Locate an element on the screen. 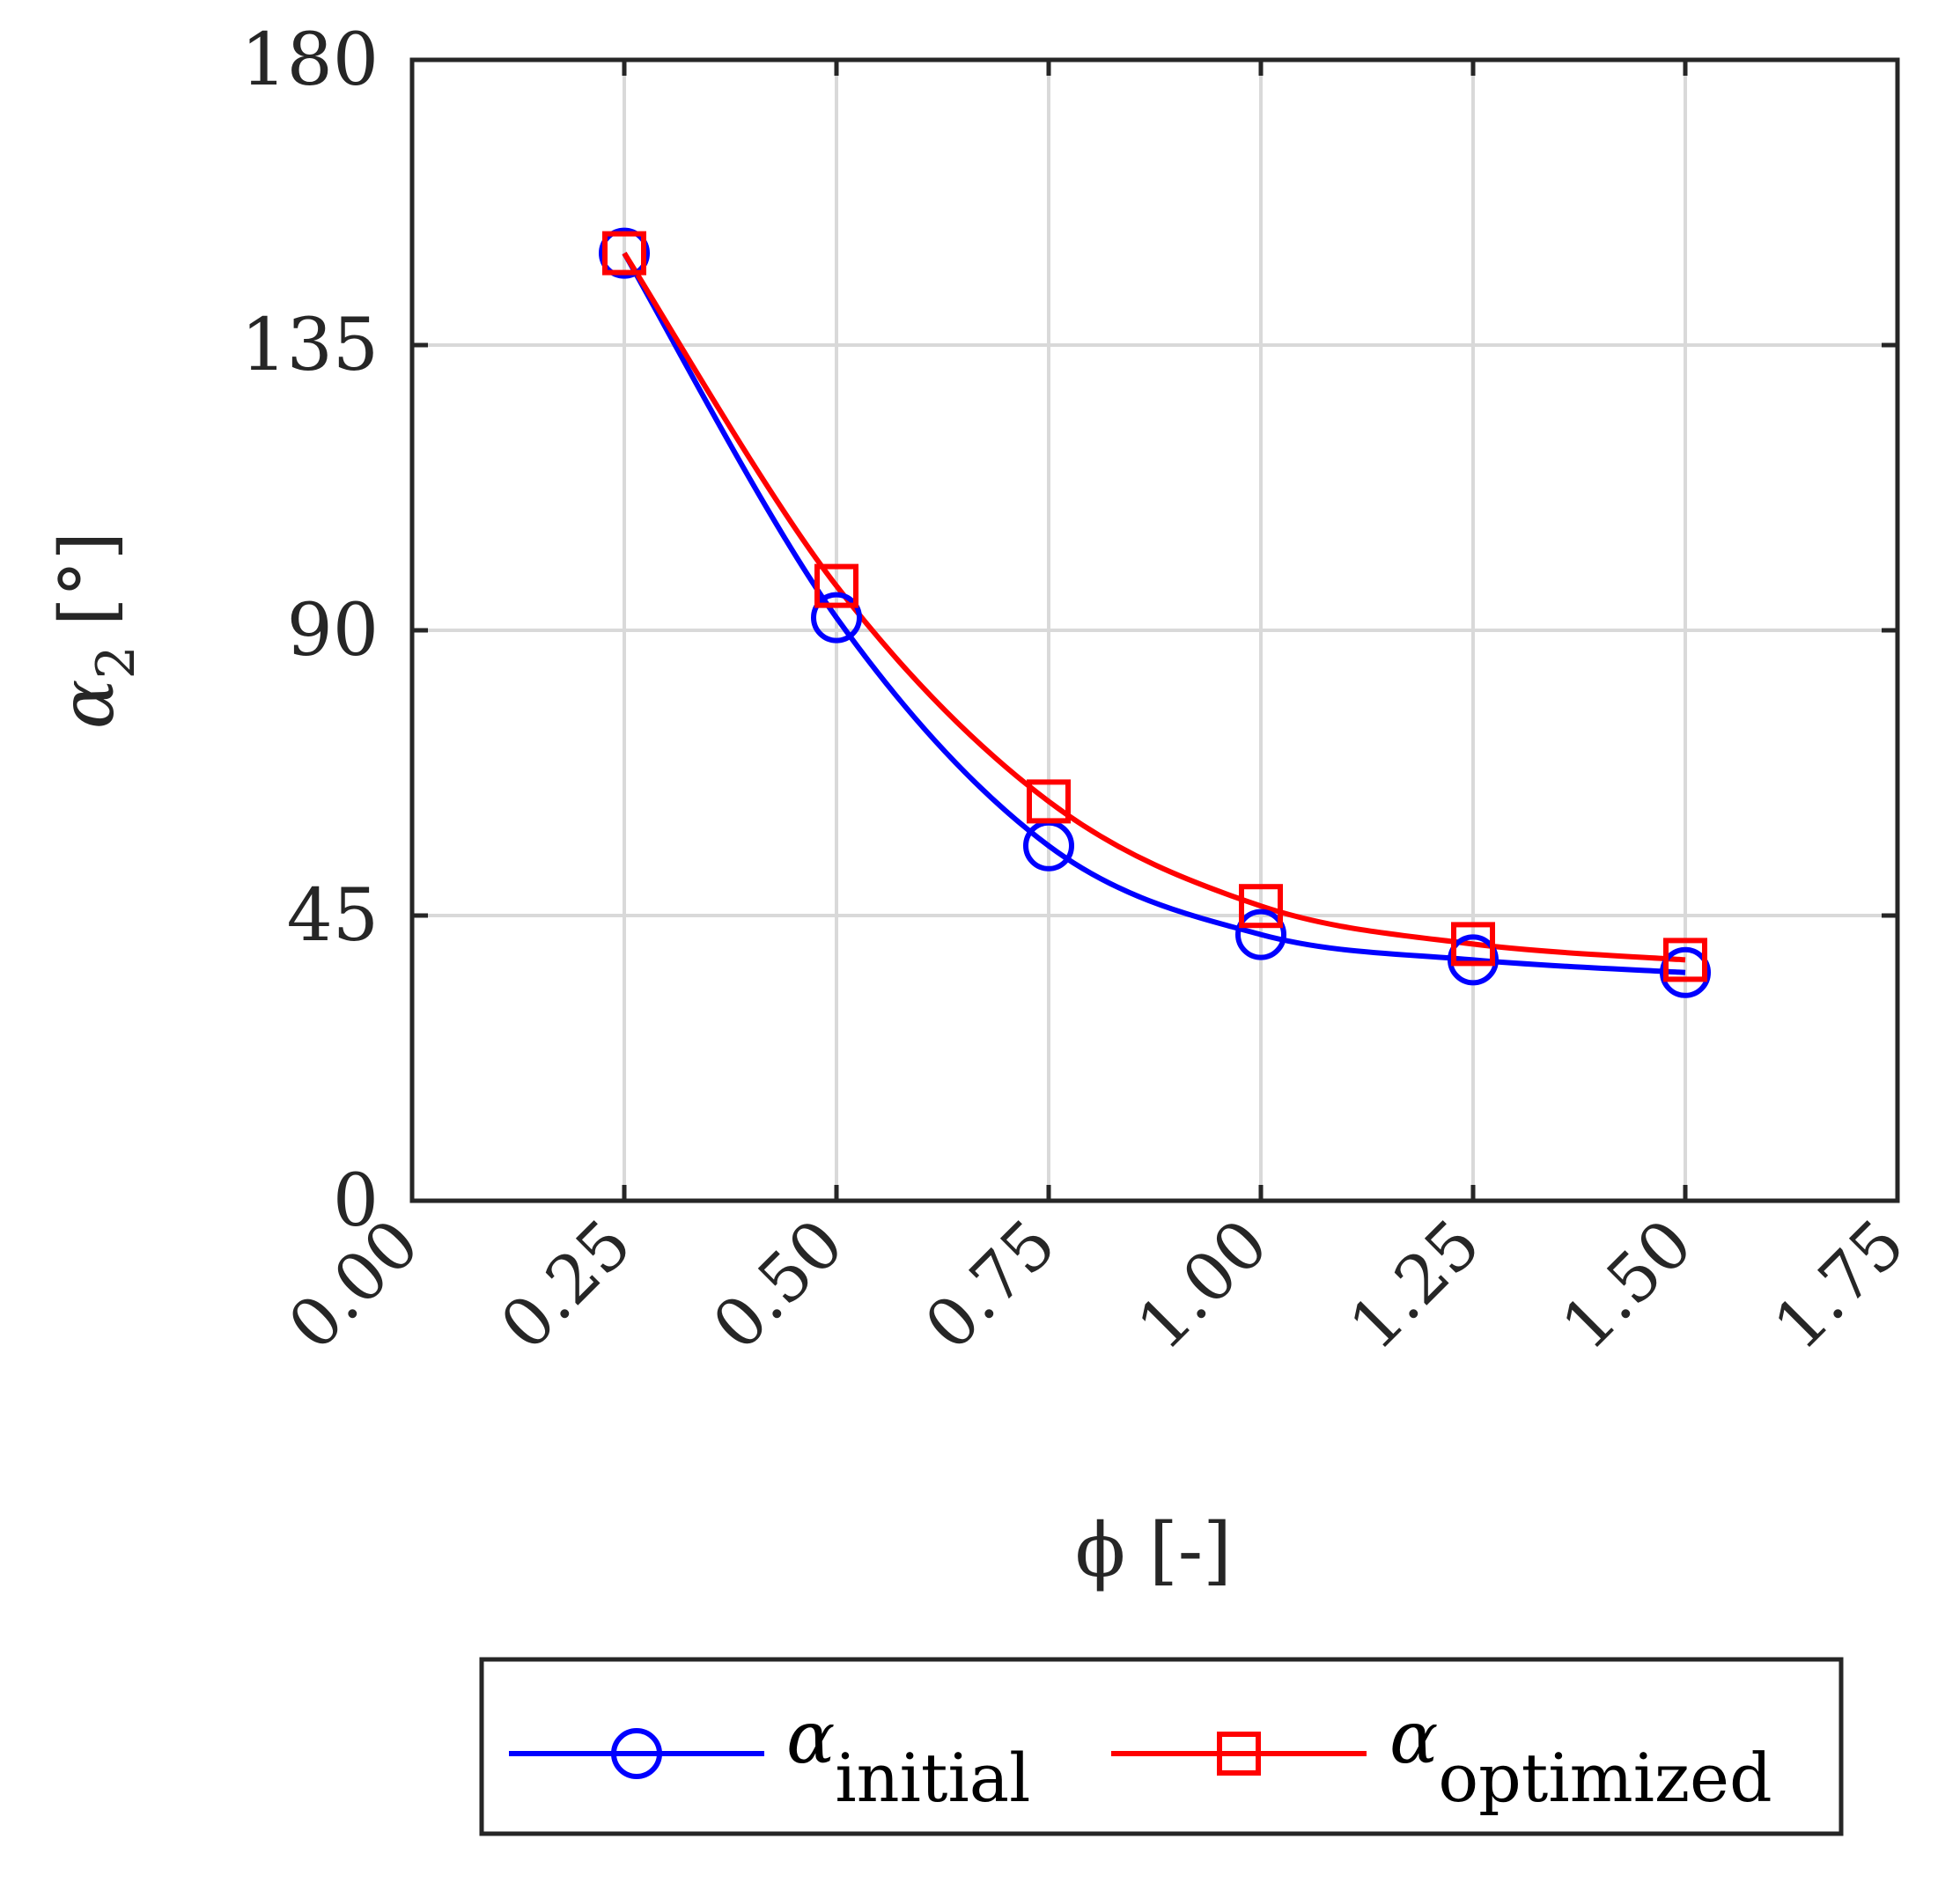 Image resolution: width=1960 pixels, height=1883 pixels. y-axis-subscript: 2 is located at coordinates (116, 662).